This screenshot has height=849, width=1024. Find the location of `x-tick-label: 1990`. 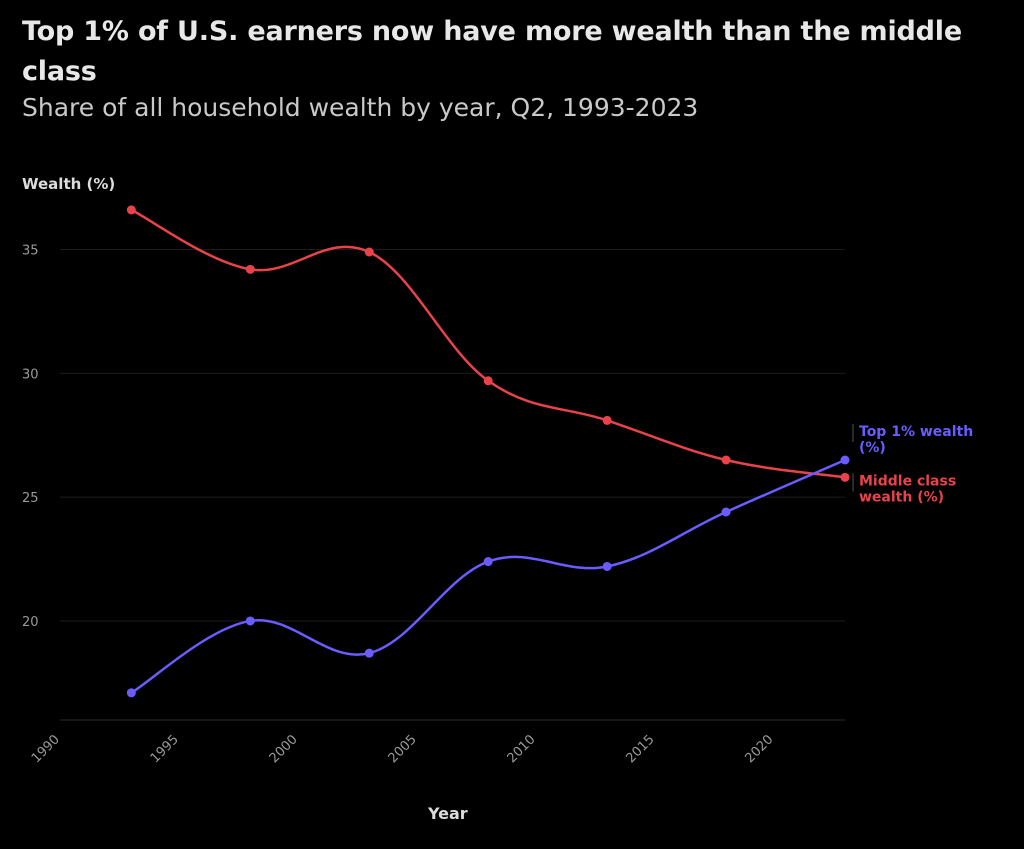

x-tick-label: 1990 is located at coordinates (46, 749).